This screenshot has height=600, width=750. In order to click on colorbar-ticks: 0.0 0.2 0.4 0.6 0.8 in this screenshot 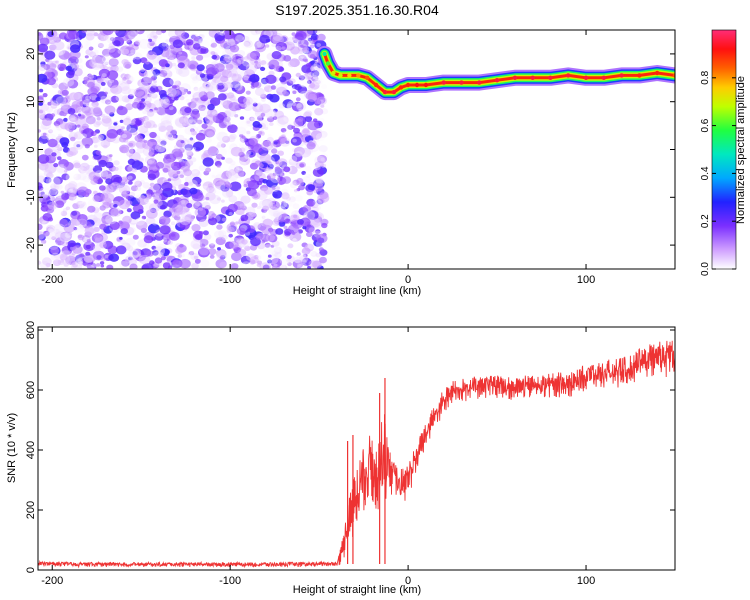, I will do `click(718, 173)`.